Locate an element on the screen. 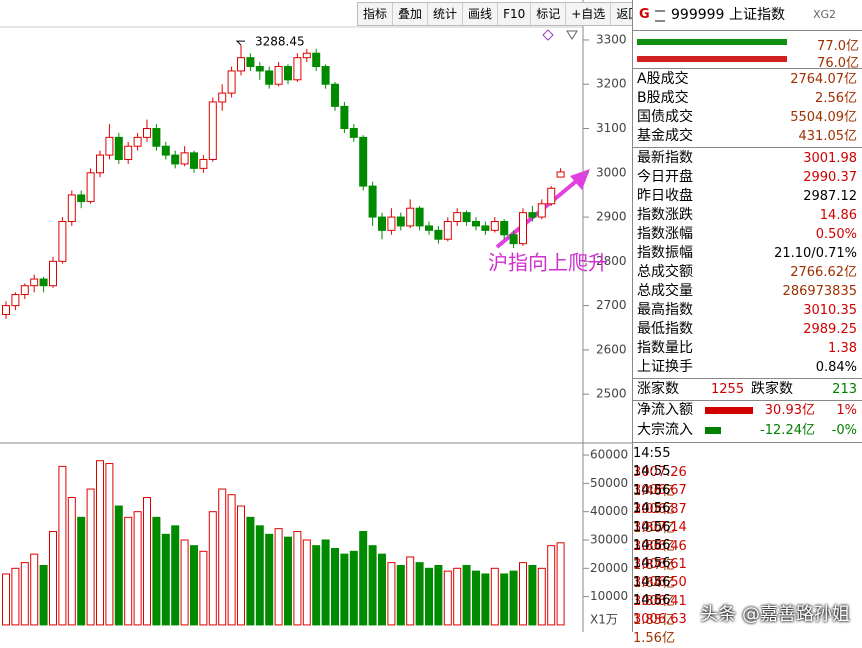 The height and width of the screenshot is (648, 862). tick-price: 3006.63 is located at coordinates (660, 620).